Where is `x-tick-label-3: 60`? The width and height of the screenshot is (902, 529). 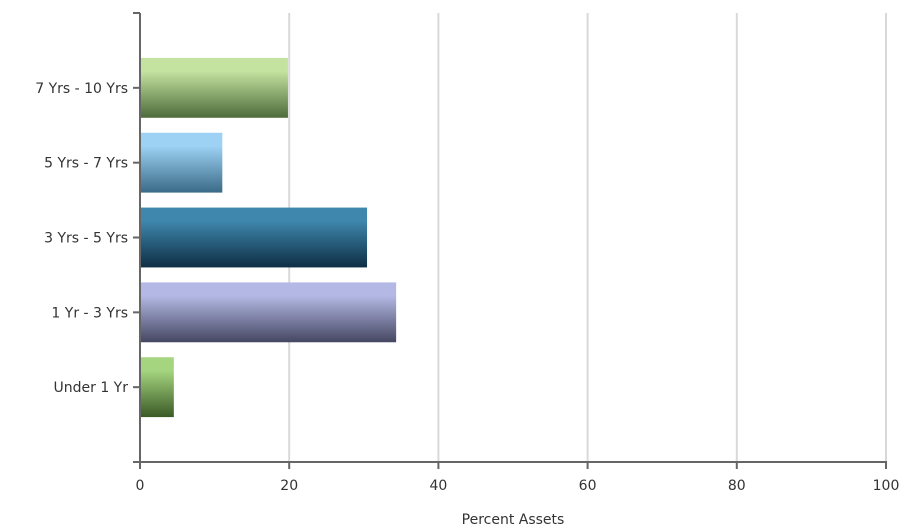 x-tick-label-3: 60 is located at coordinates (588, 486).